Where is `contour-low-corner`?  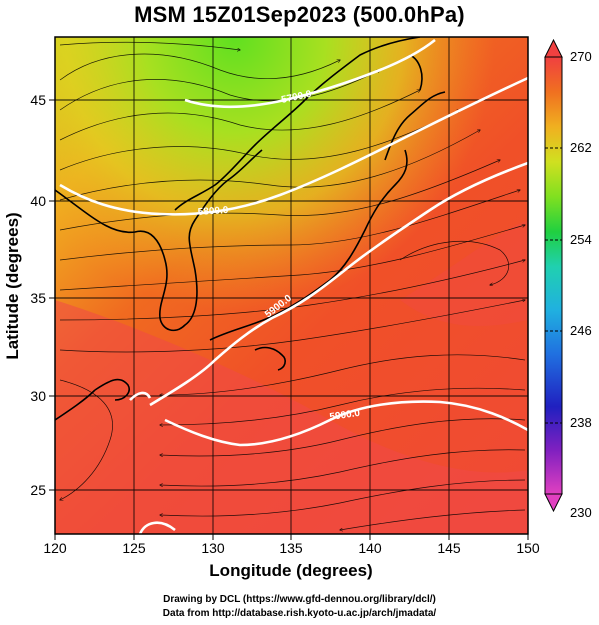
contour-low-corner is located at coordinates (157, 527).